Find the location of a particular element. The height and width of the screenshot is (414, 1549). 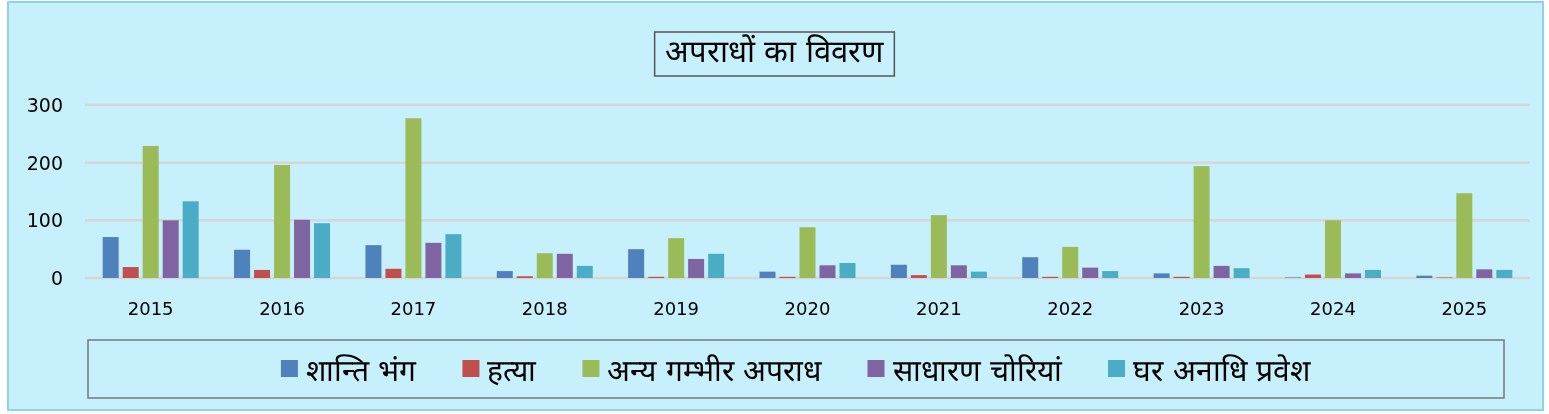

y-tick-label: 0 is located at coordinates (56, 278).